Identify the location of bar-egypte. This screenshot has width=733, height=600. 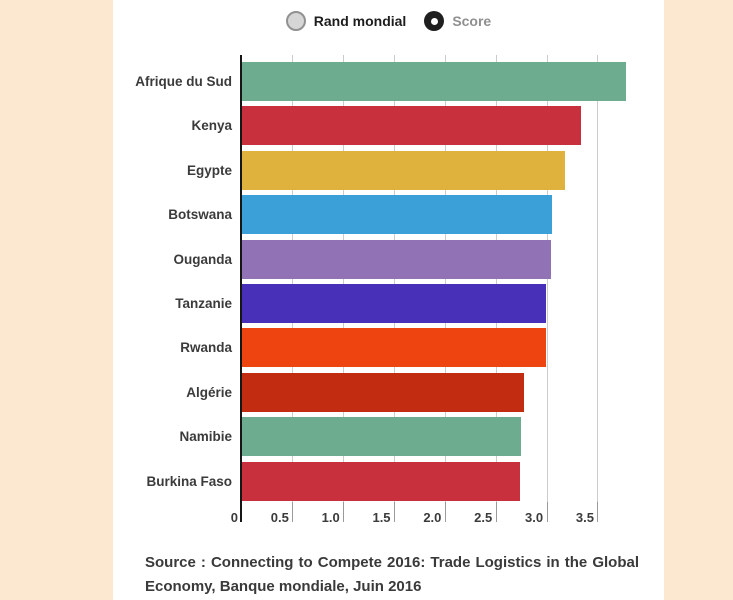
(404, 170).